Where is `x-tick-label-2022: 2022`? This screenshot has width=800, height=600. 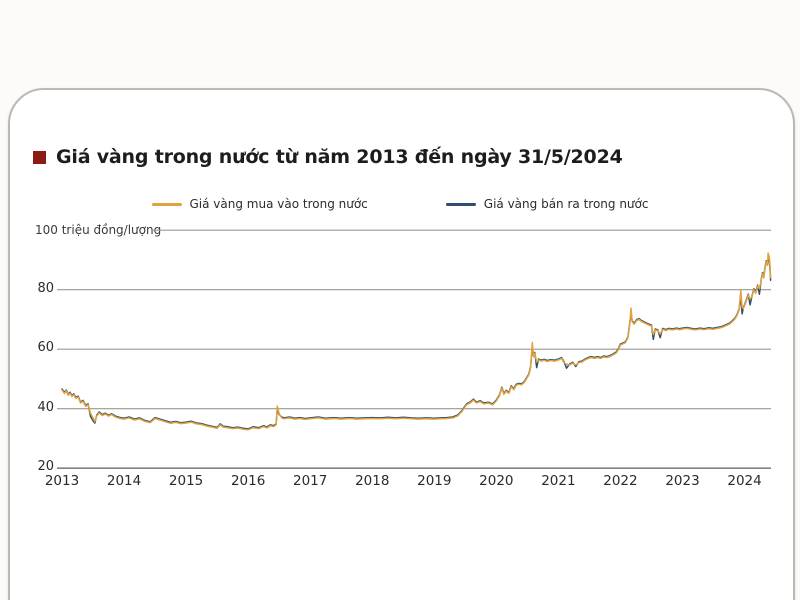
x-tick-label-2022: 2022 is located at coordinates (620, 481).